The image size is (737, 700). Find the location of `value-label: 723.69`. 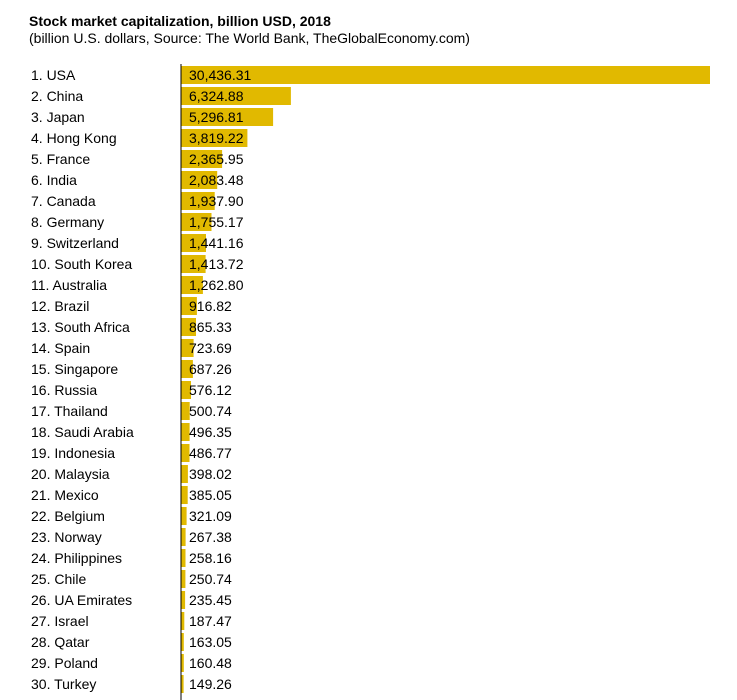

value-label: 723.69 is located at coordinates (210, 348).